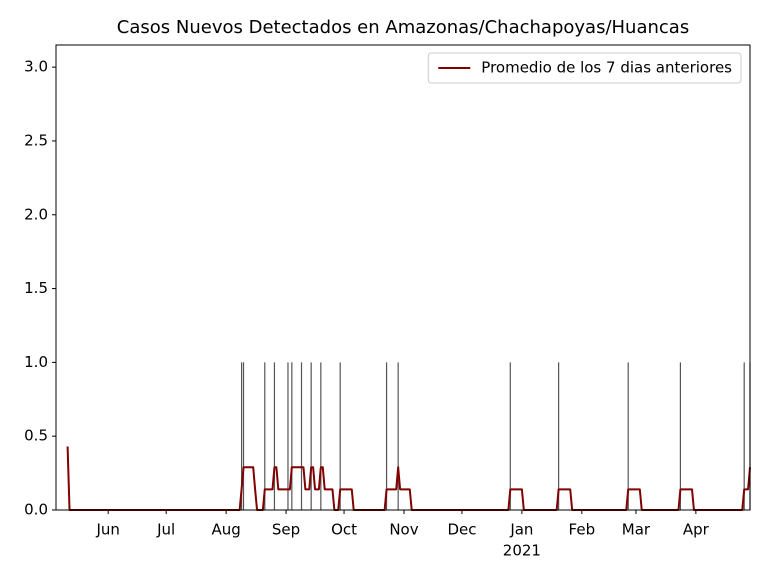 This screenshot has width=768, height=576. What do you see at coordinates (36, 140) in the screenshot?
I see `y-tick-label: 2.5` at bounding box center [36, 140].